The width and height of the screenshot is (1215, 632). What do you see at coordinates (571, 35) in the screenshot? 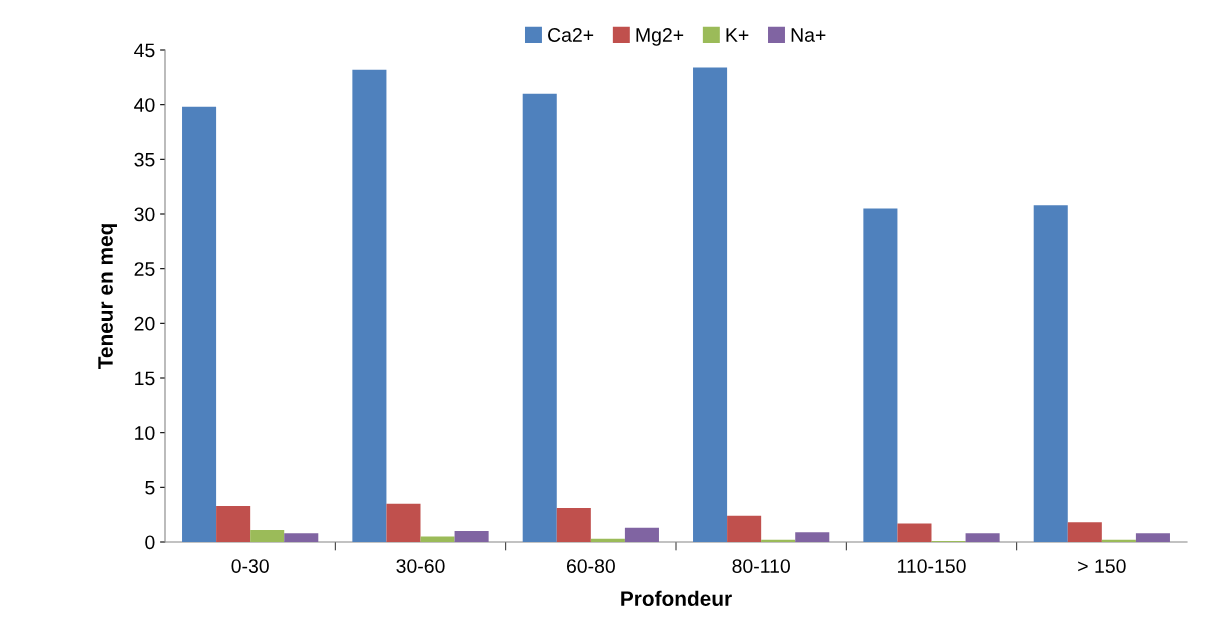
I see `legend-label: Ca2+` at bounding box center [571, 35].